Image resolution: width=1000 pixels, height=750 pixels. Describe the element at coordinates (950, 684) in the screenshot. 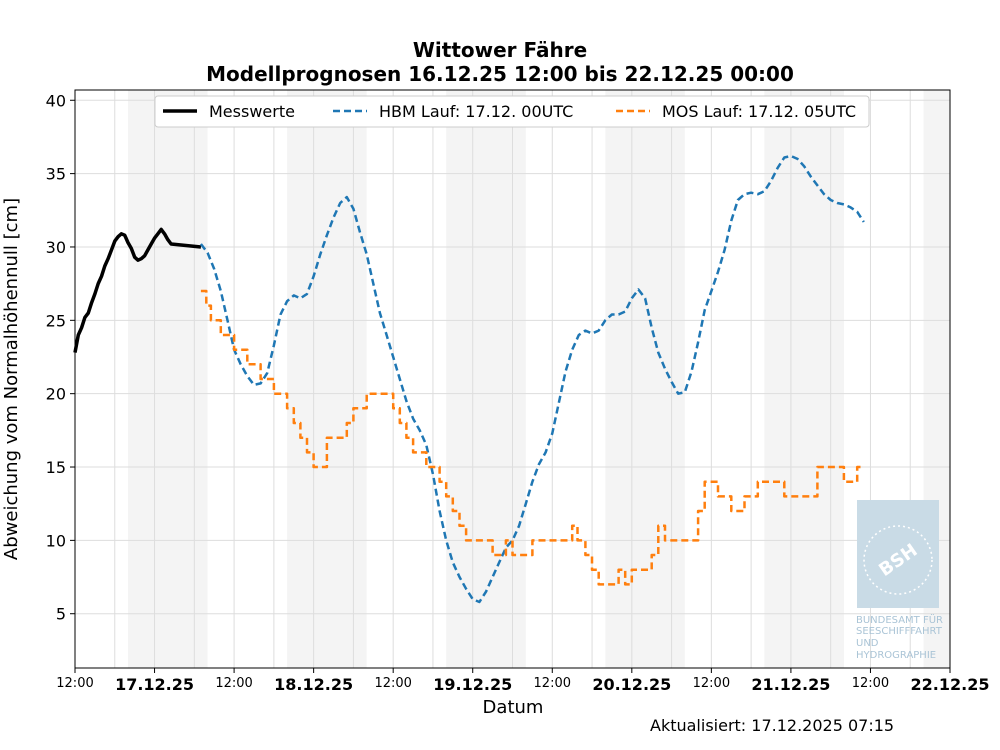

I see `x-tick-label-date: 22.12.25` at that location.